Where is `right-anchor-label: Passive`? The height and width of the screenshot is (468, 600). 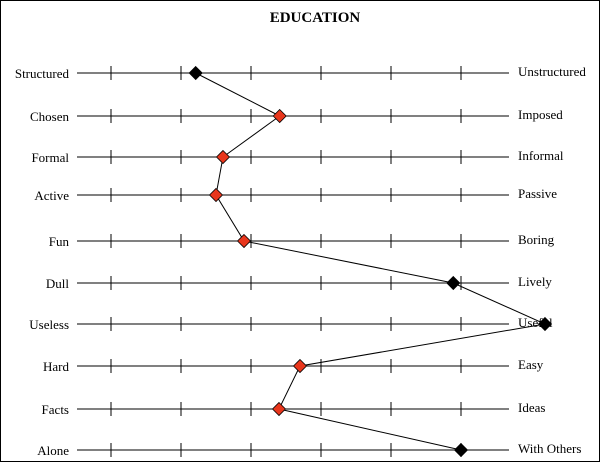 right-anchor-label: Passive is located at coordinates (537, 193).